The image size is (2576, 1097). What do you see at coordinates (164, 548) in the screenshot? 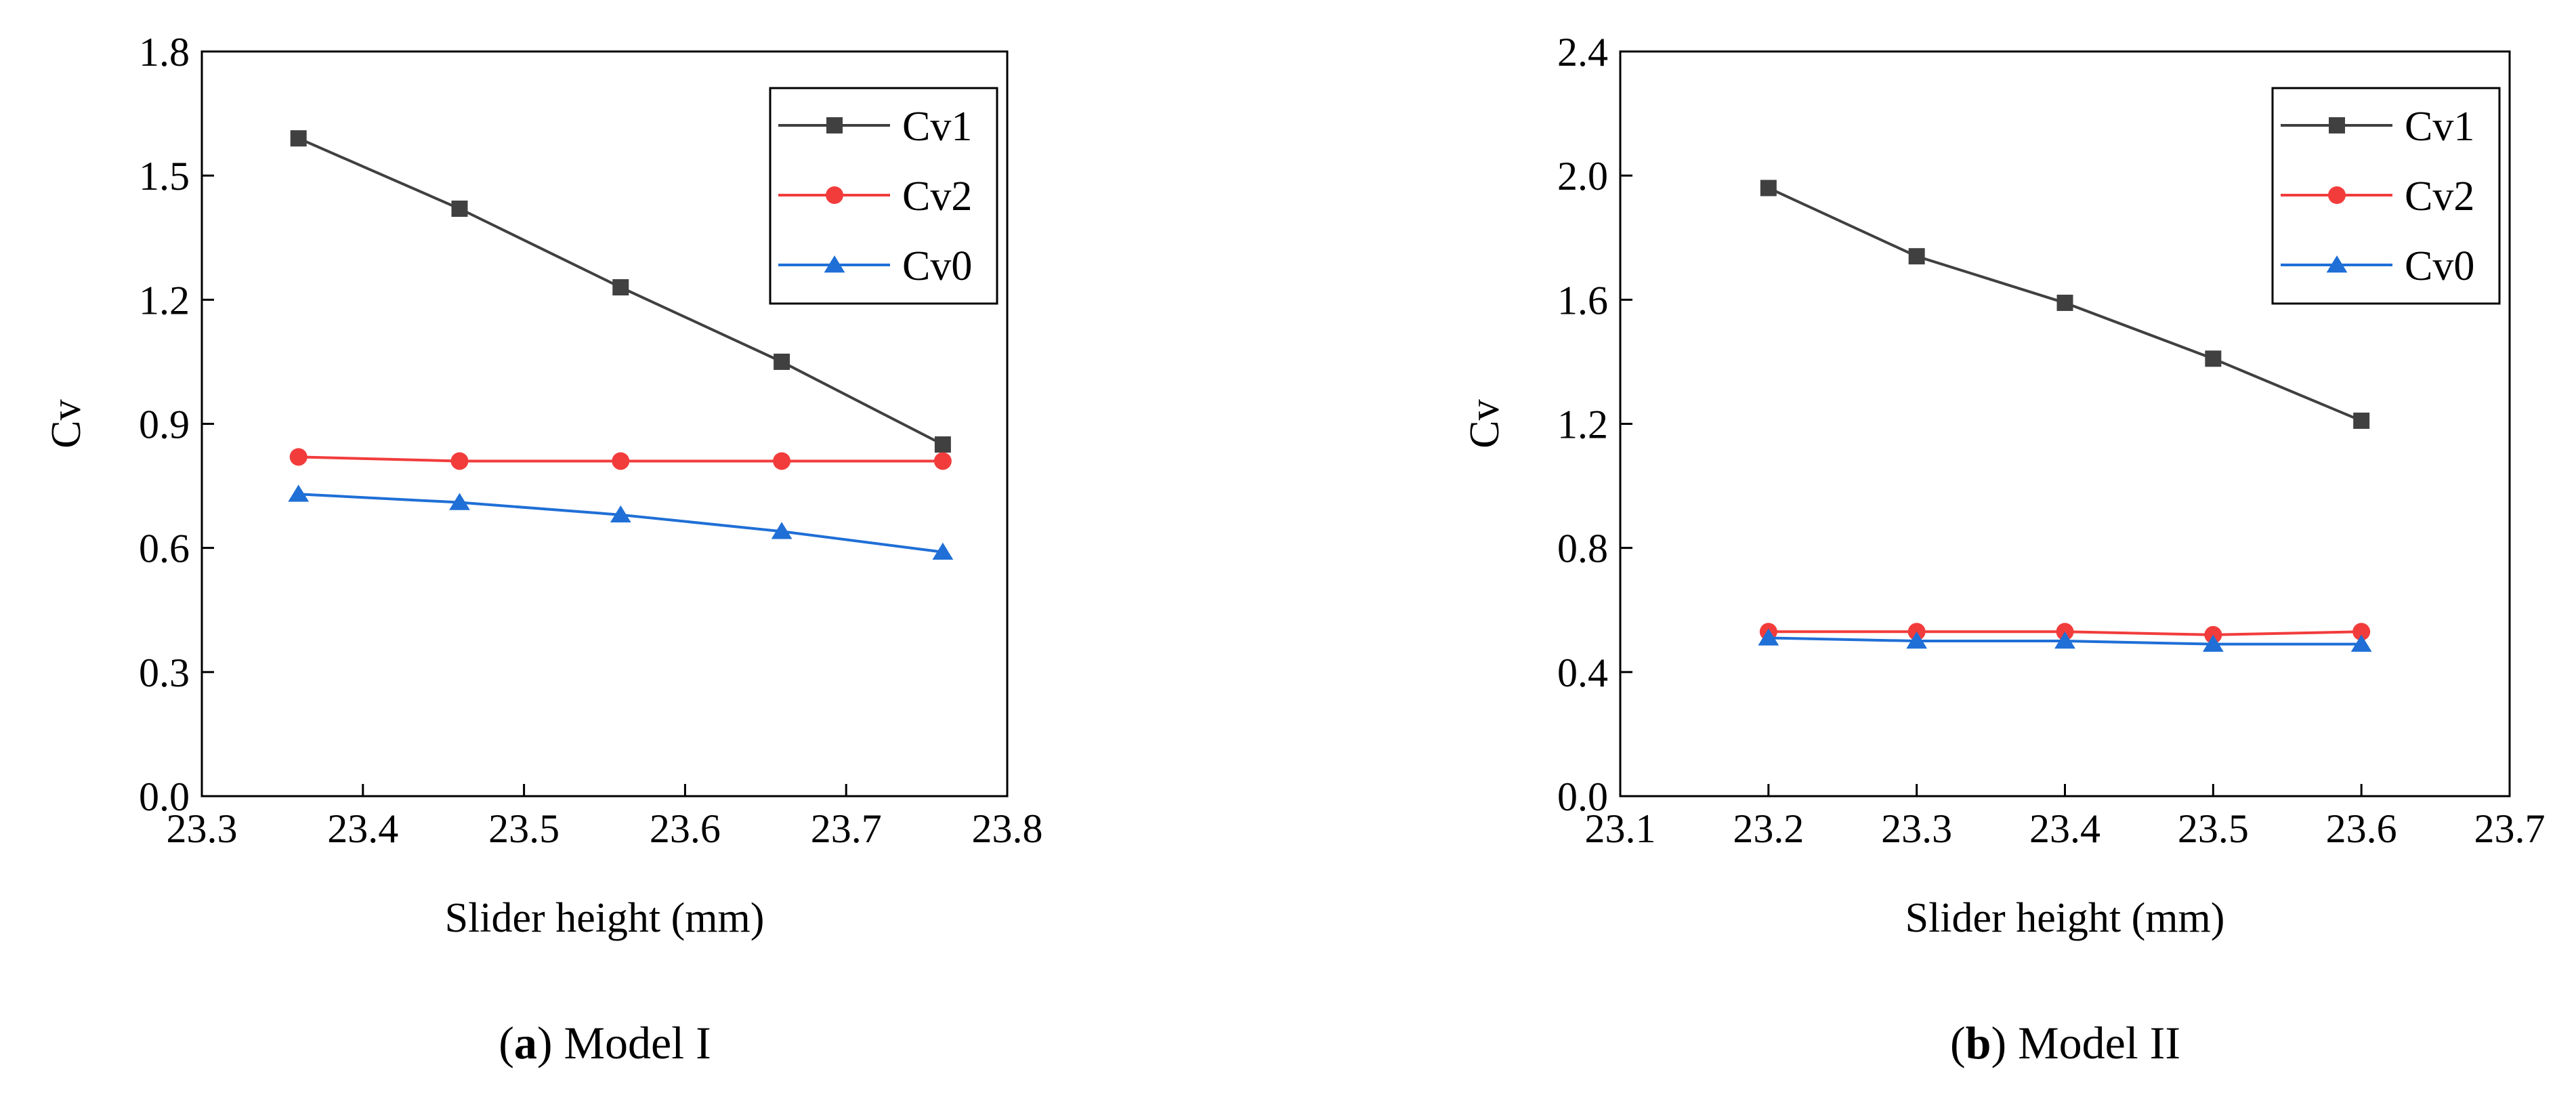
I see `y-tick-label: 0.6` at bounding box center [164, 548].